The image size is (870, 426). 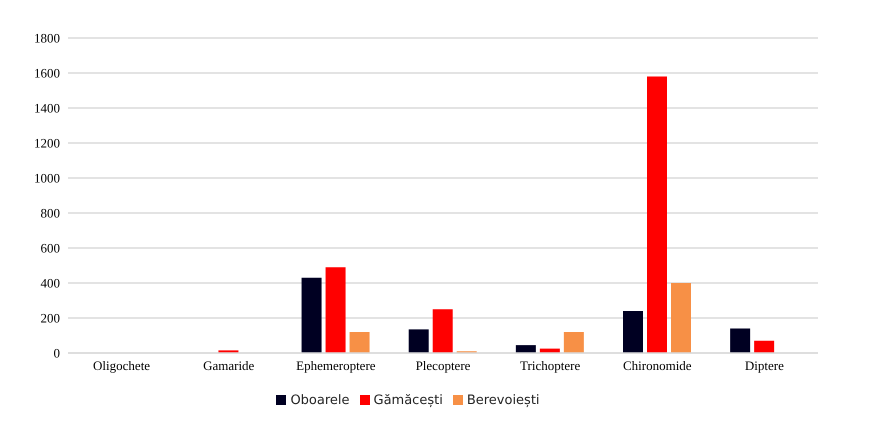 I want to click on y-tick-label: 200, so click(x=50, y=318).